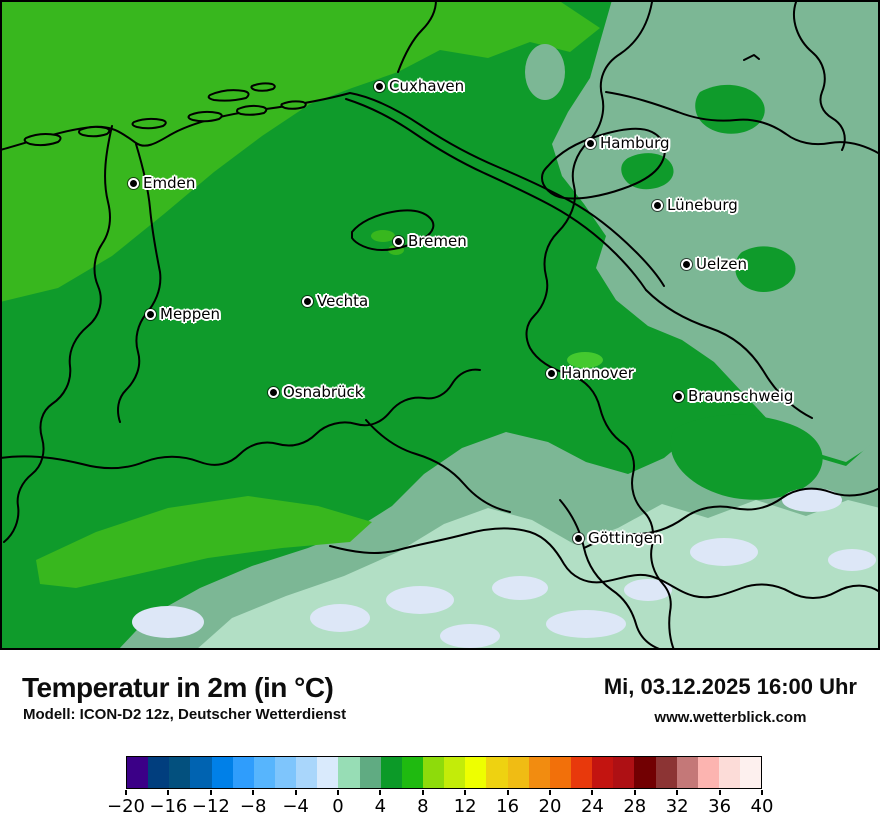 This screenshot has width=880, height=830. I want to click on colorbar, so click(444, 772).